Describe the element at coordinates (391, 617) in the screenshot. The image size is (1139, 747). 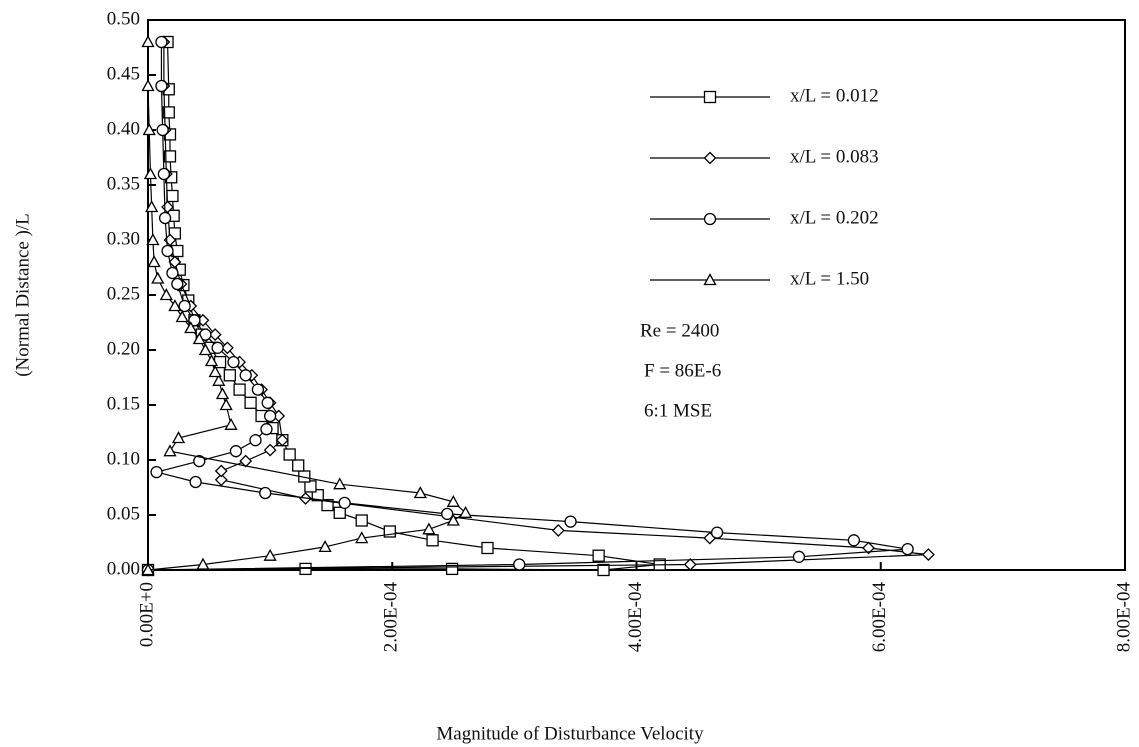
I see `x-tick-label: 2.00E-04` at that location.